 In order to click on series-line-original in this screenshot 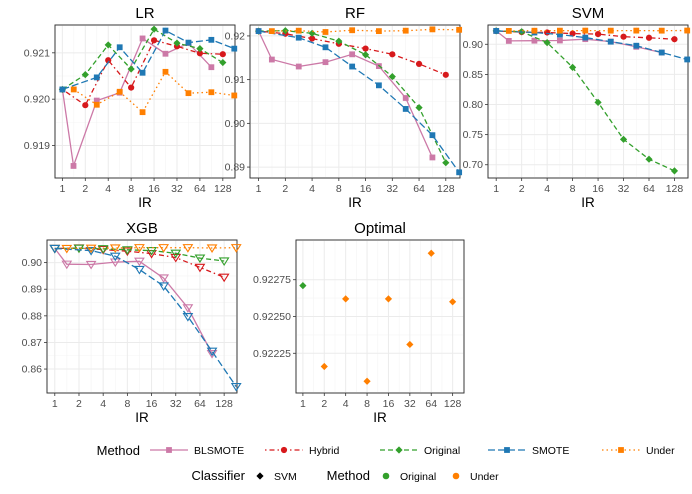, I will do `click(352, 96)`.